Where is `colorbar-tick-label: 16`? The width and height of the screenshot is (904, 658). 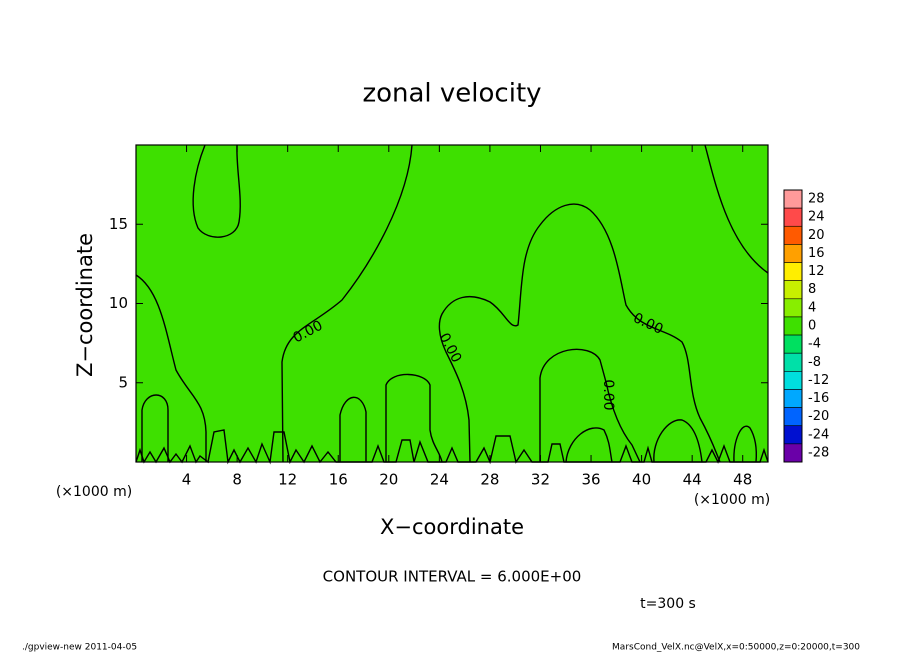
colorbar-tick-label: 16 is located at coordinates (816, 253).